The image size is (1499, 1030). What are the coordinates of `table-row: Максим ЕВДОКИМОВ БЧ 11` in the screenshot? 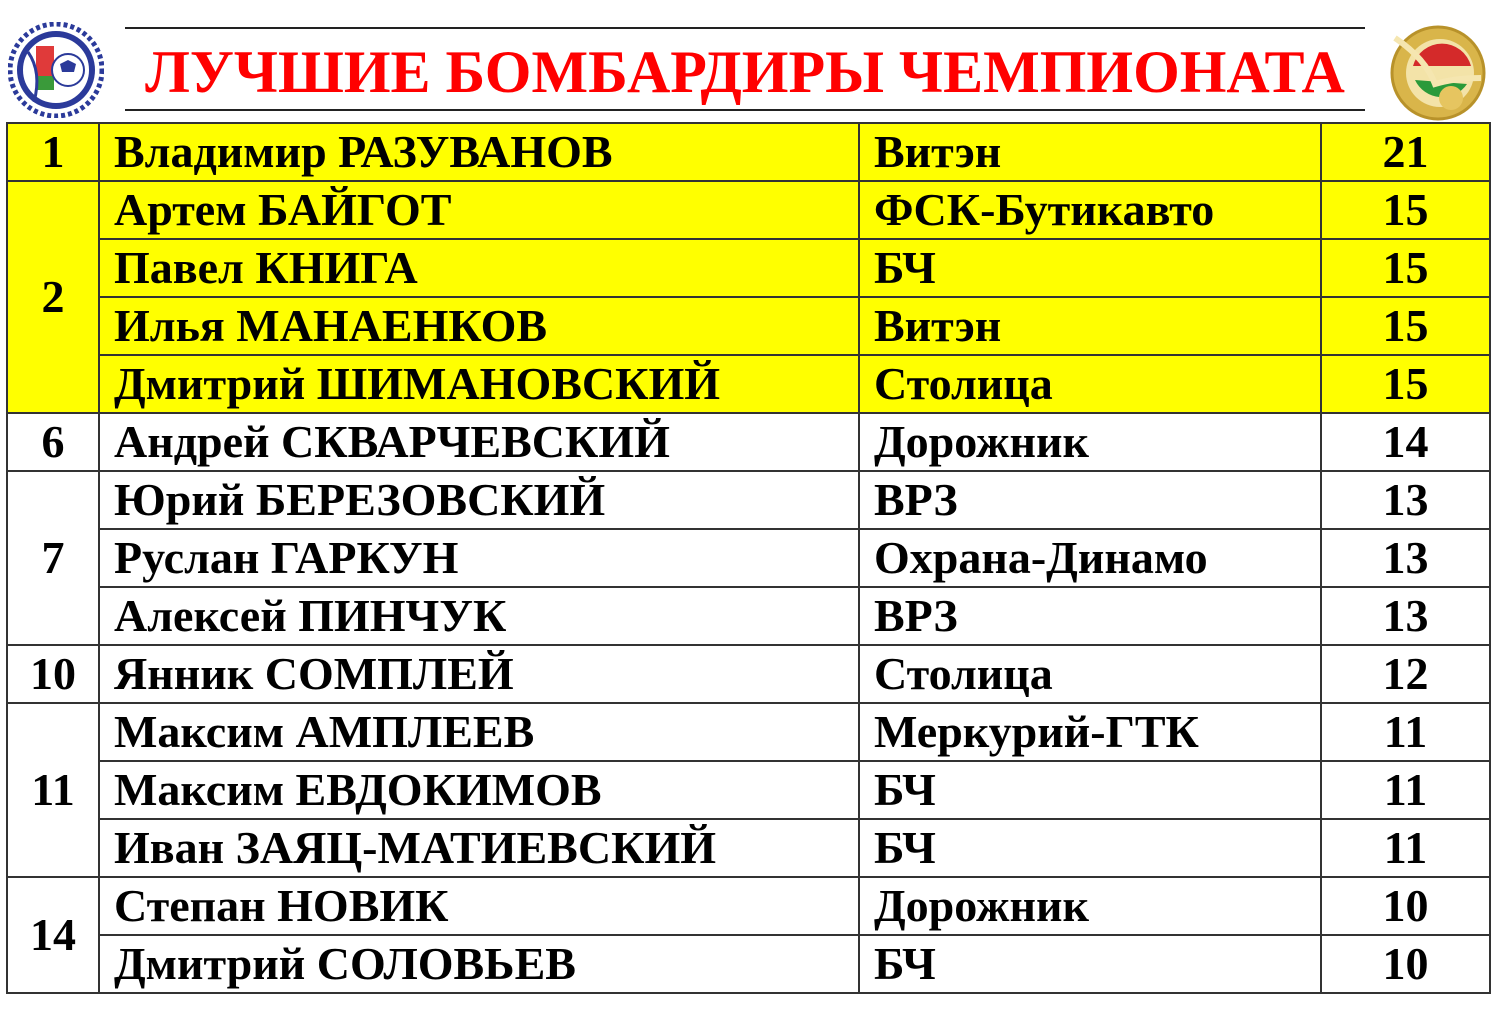 It's located at (749, 790).